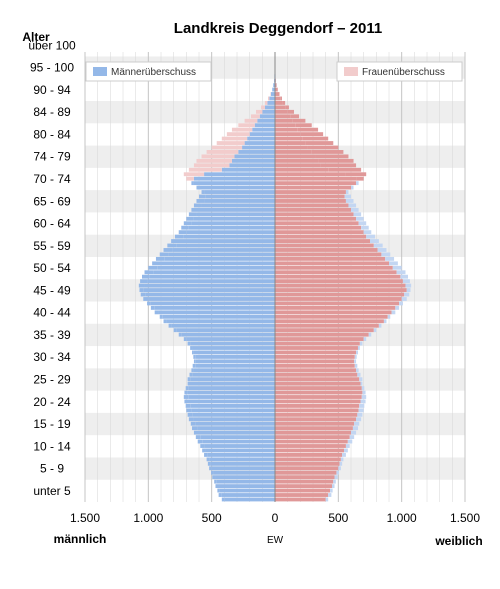 The image size is (500, 589). What do you see at coordinates (52, 335) in the screenshot?
I see `age-group-label: 35 - 39` at bounding box center [52, 335].